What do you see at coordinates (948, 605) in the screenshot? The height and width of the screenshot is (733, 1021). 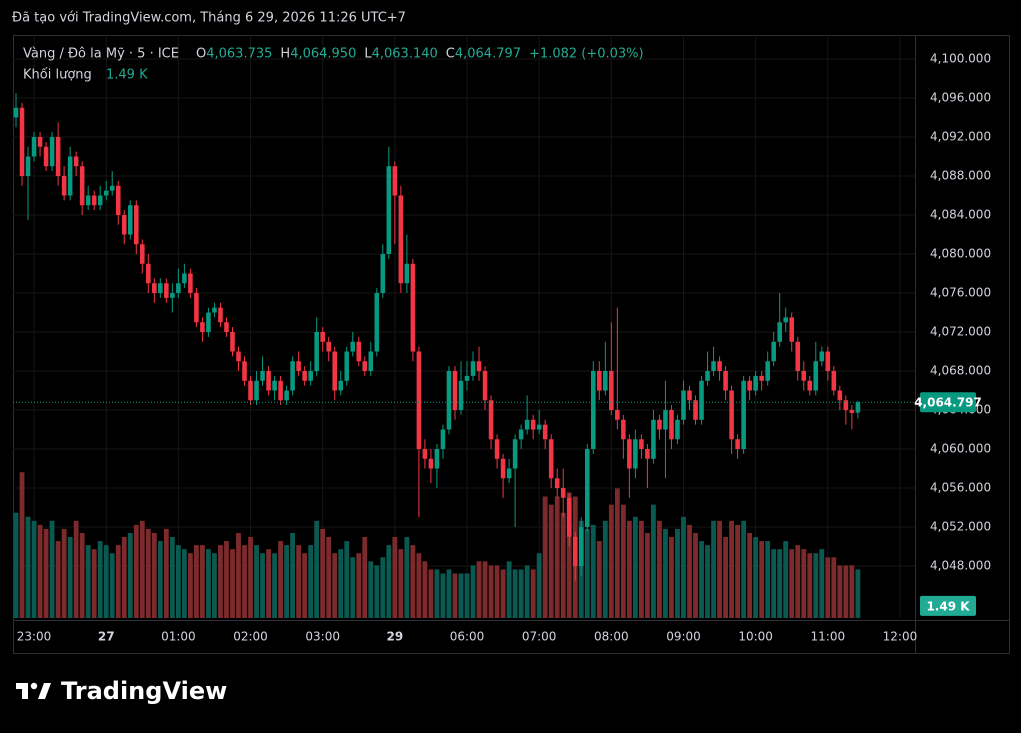 I see `last-volume-box` at bounding box center [948, 605].